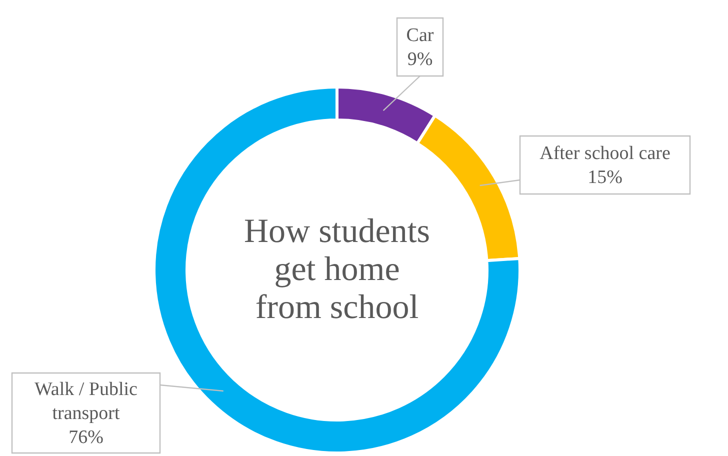 The width and height of the screenshot is (728, 456). Describe the element at coordinates (86, 437) in the screenshot. I see `data-label: 76%` at that location.